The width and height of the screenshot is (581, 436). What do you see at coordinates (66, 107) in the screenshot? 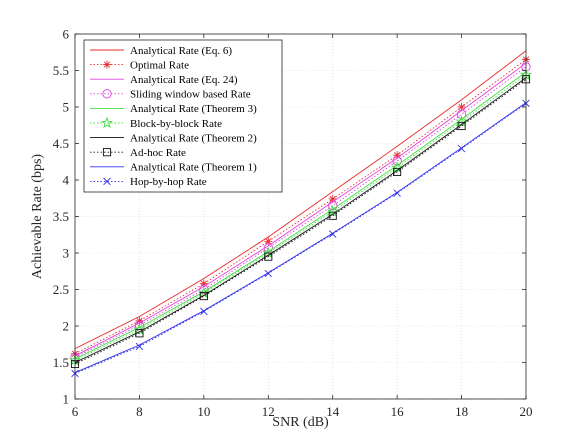
I see `y-tick-label: 5` at bounding box center [66, 107].